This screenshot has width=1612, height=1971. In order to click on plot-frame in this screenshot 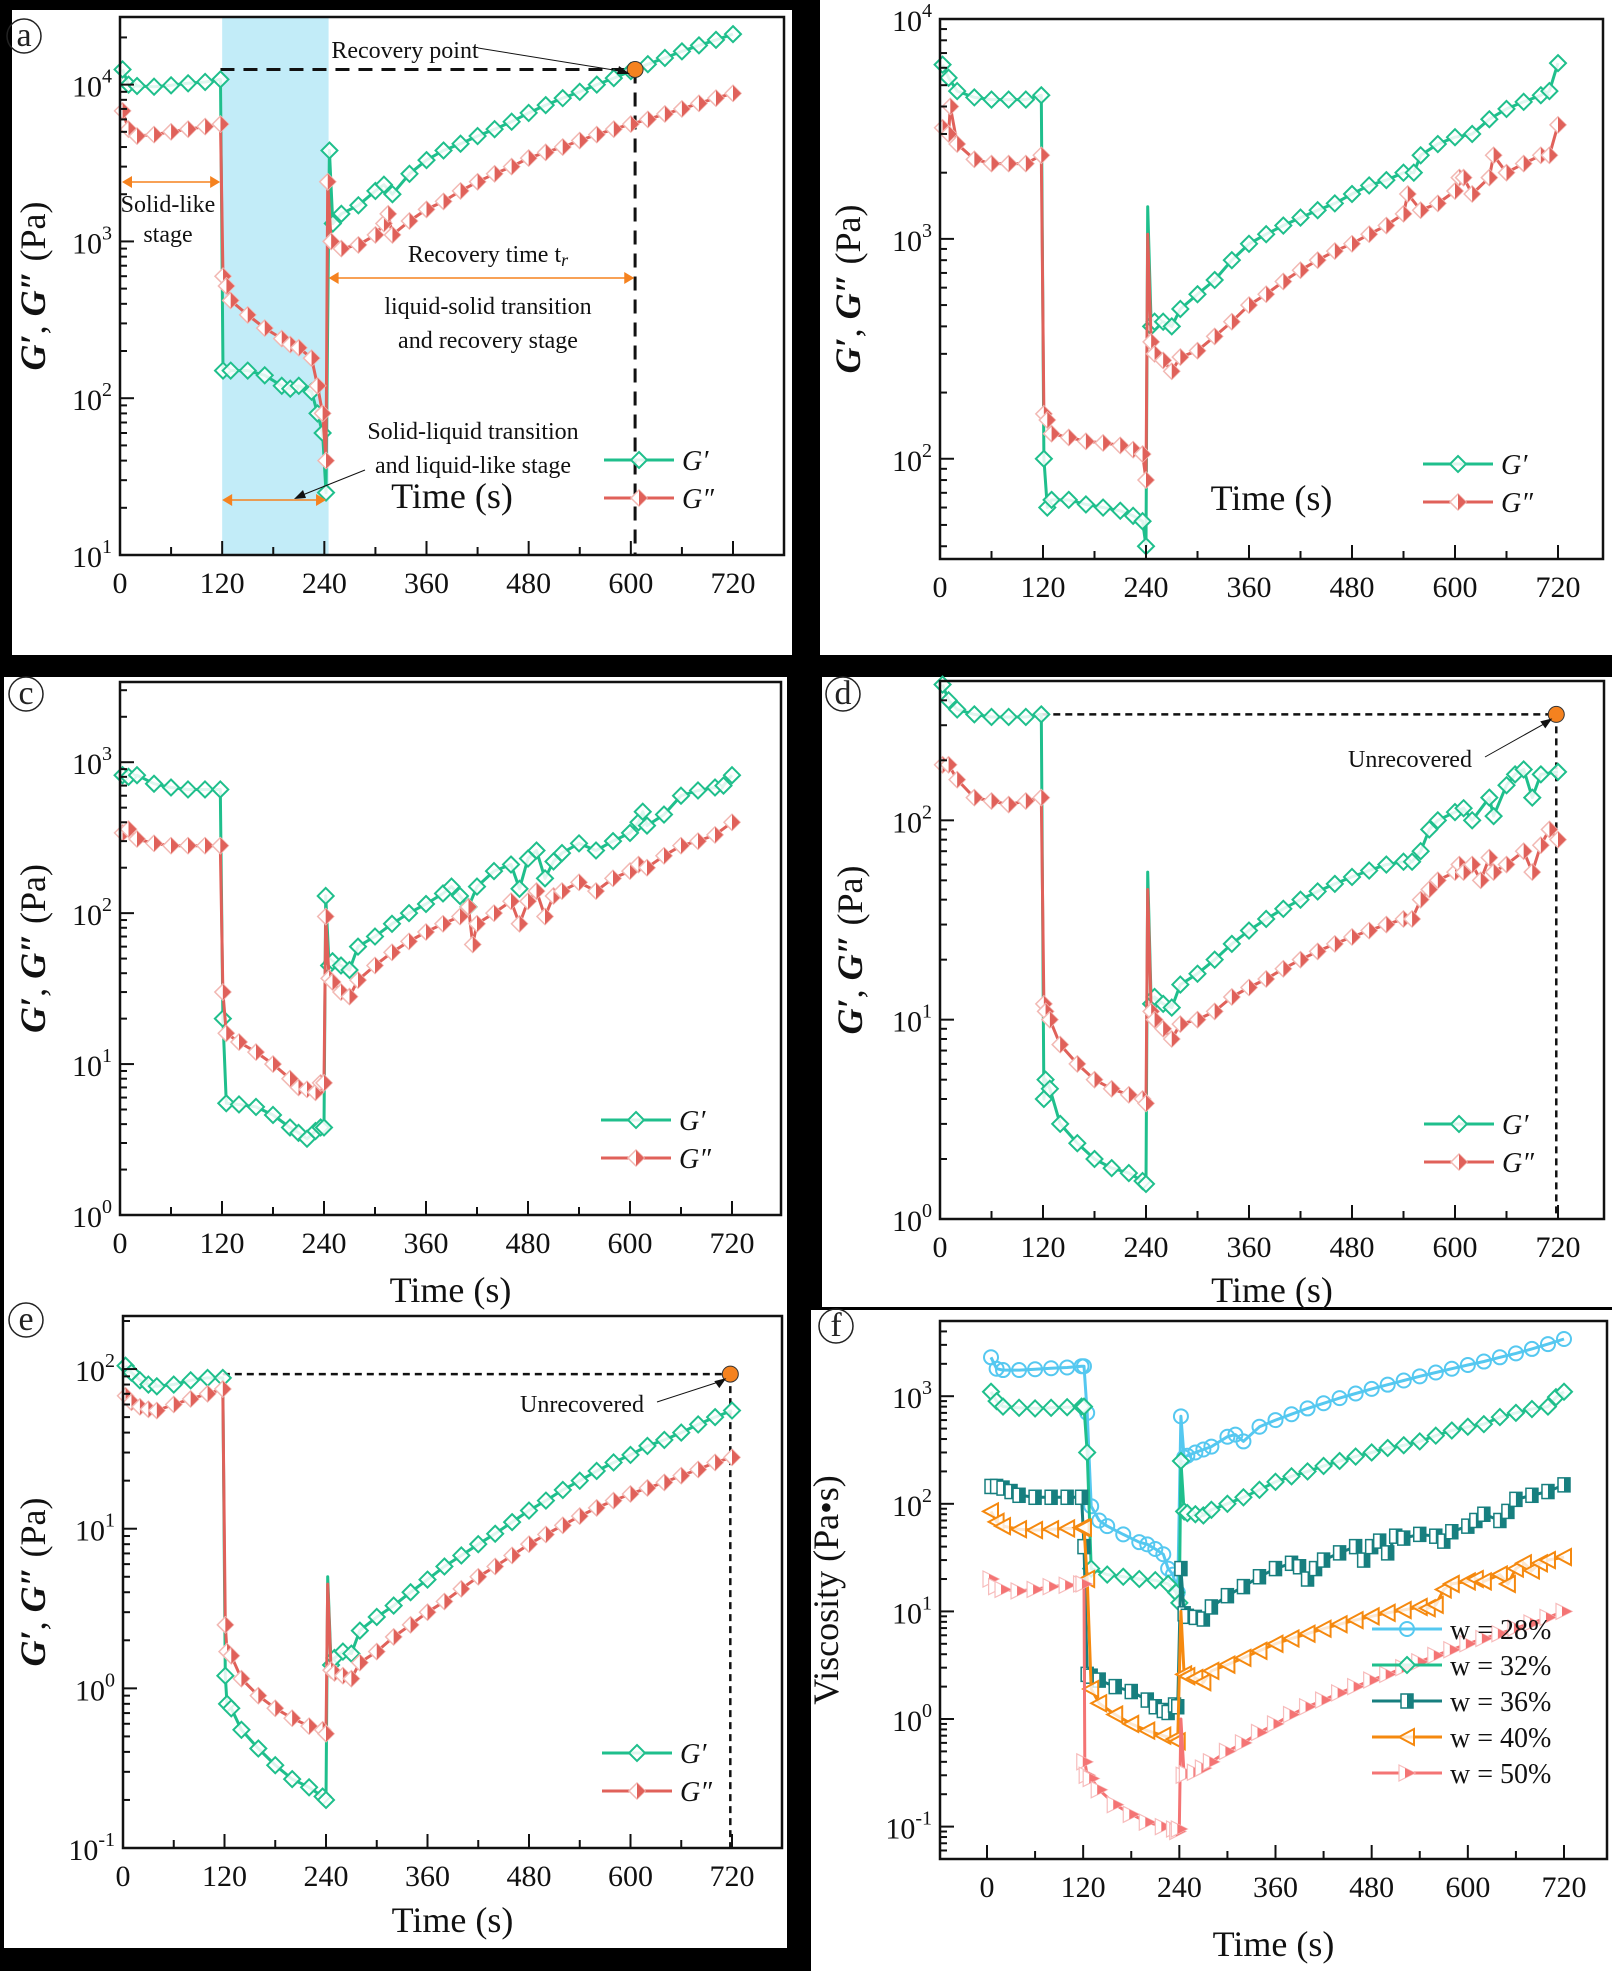, I will do `click(452, 1582)`.